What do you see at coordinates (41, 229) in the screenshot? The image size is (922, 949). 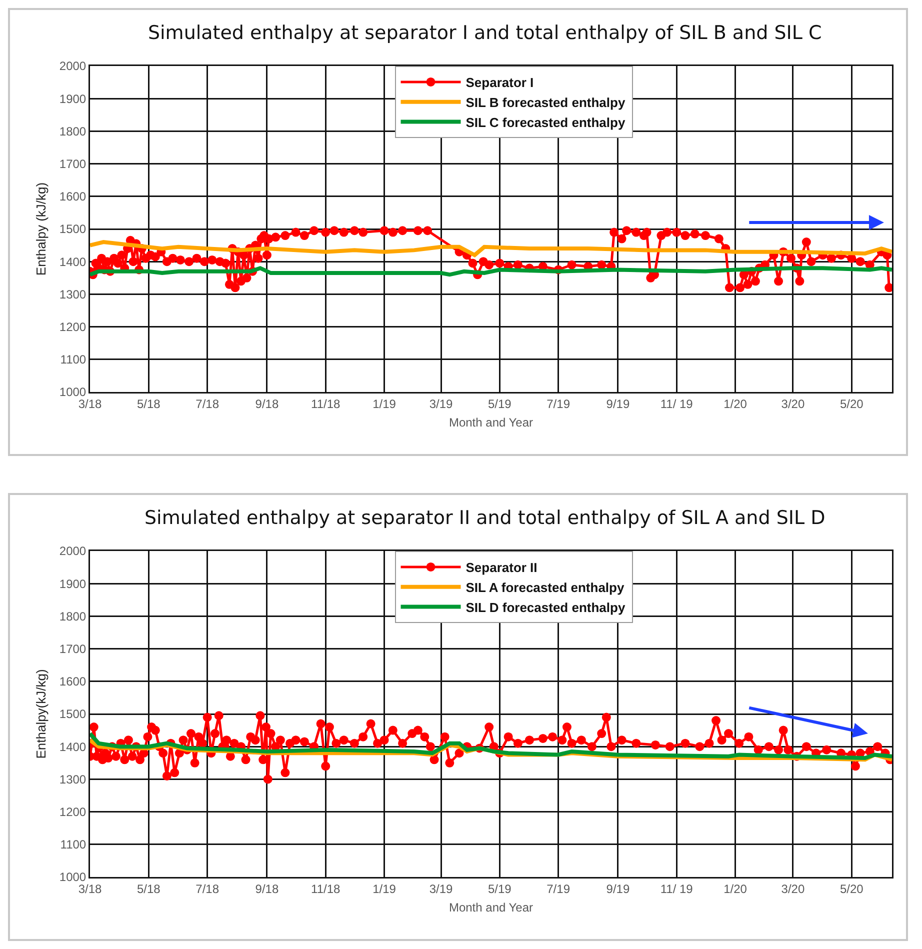 I see `y-axis-title: Enthalpy (kJ/kg)` at bounding box center [41, 229].